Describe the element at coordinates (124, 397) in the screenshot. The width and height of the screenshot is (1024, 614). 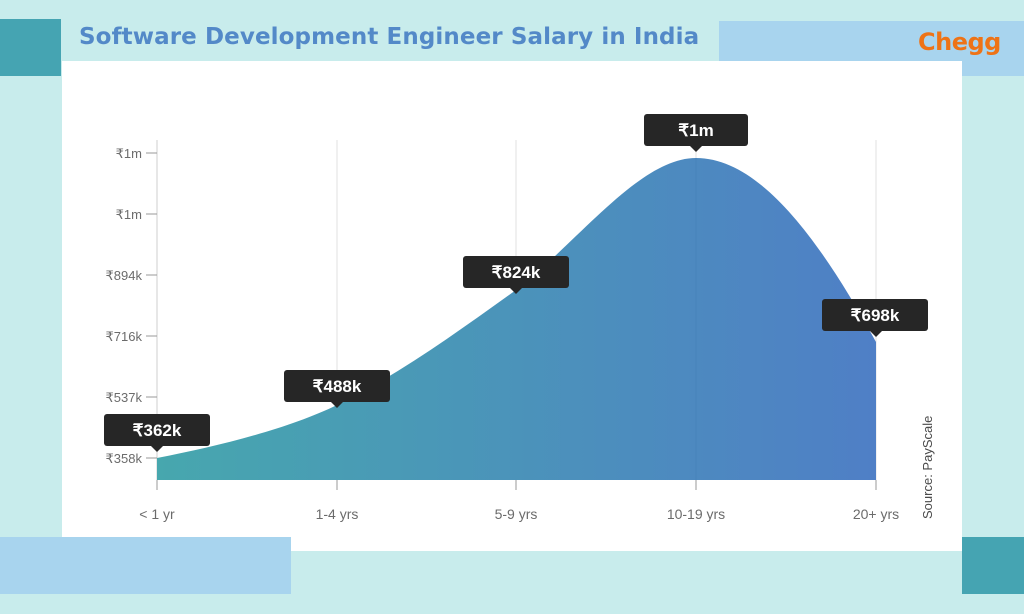
I see `y-tick-label: ₹537k` at that location.